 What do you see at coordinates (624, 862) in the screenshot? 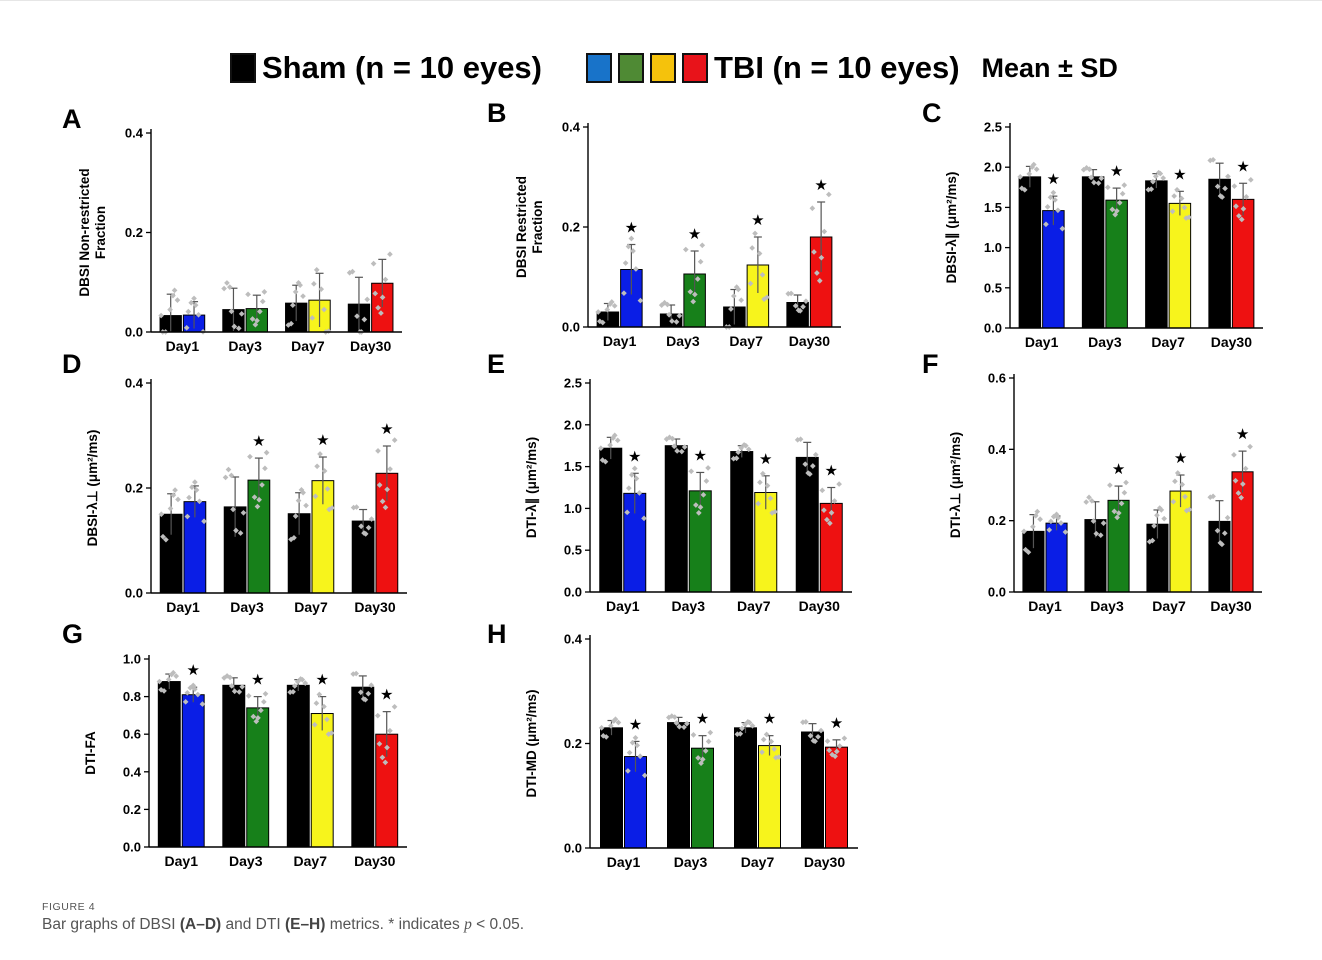
I see `x-tick-label-h-day1: Day1` at bounding box center [624, 862].